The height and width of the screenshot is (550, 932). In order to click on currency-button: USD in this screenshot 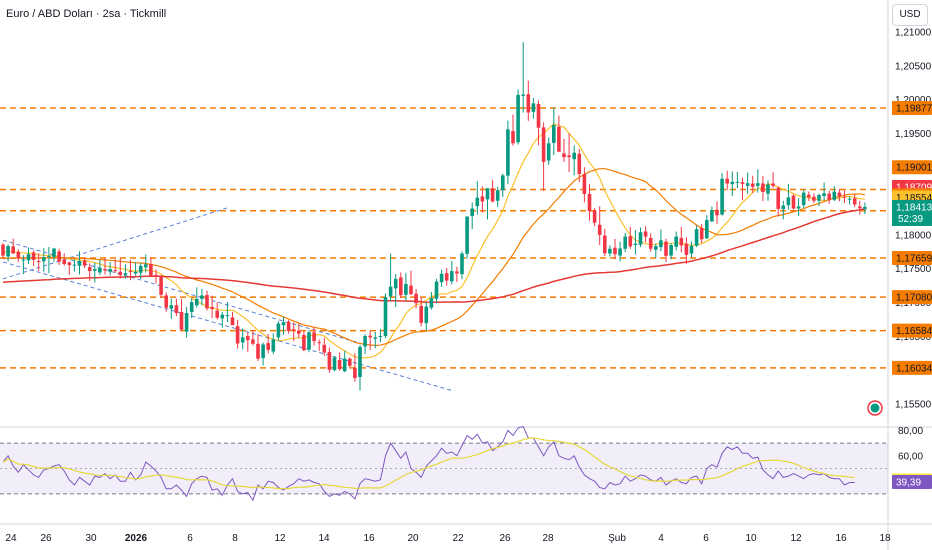, I will do `click(910, 15)`.